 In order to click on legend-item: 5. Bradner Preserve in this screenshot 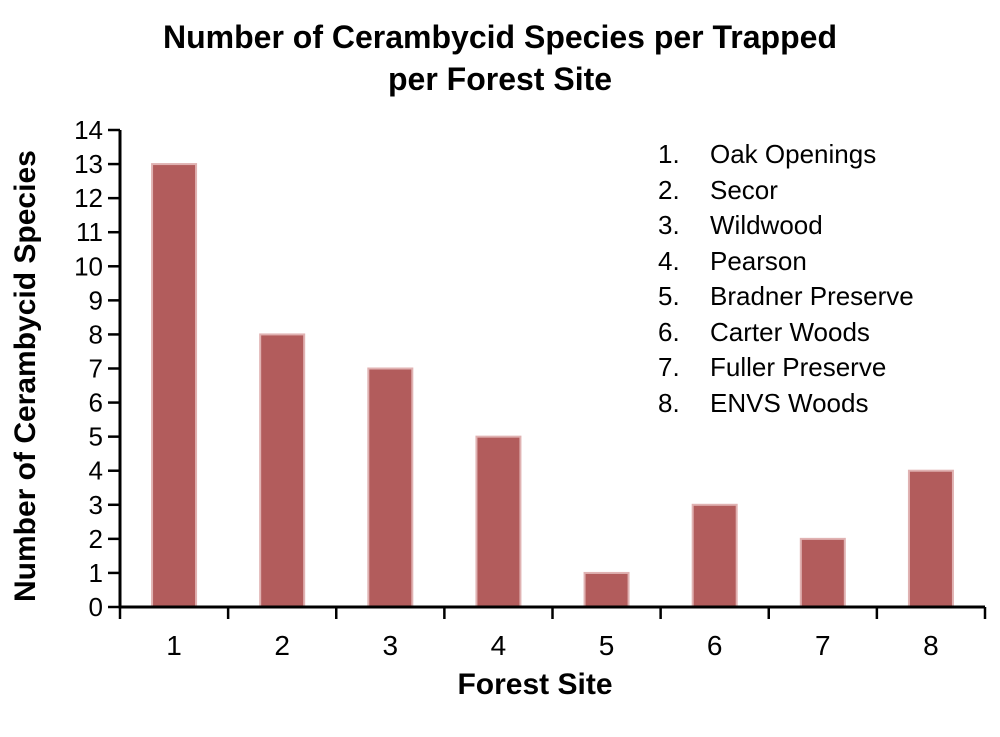, I will do `click(786, 297)`.